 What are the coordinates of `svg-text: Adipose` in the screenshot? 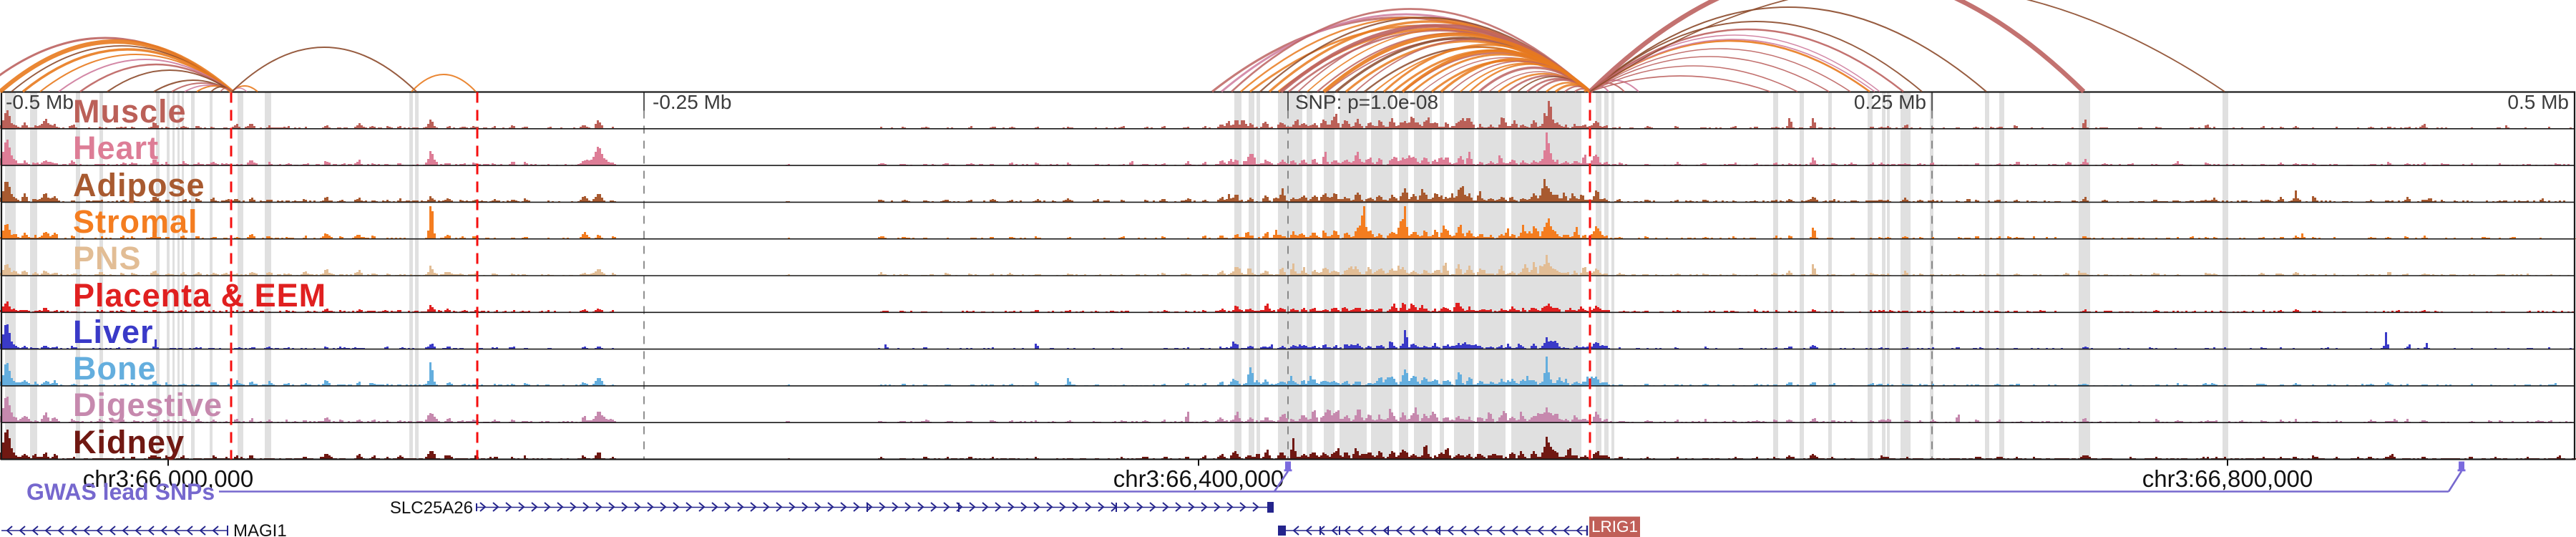 It's located at (139, 185).